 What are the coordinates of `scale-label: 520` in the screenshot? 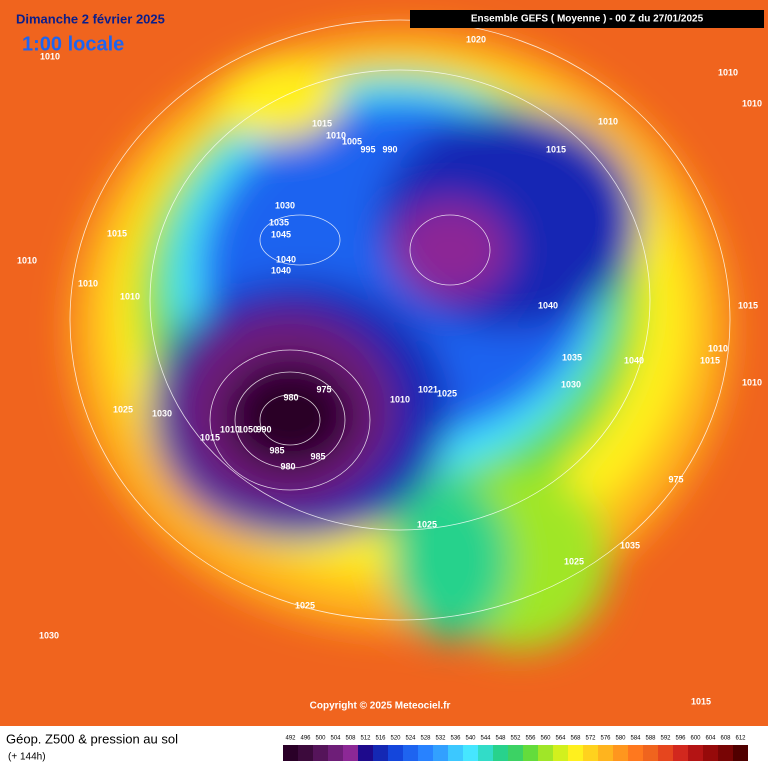 It's located at (395, 739).